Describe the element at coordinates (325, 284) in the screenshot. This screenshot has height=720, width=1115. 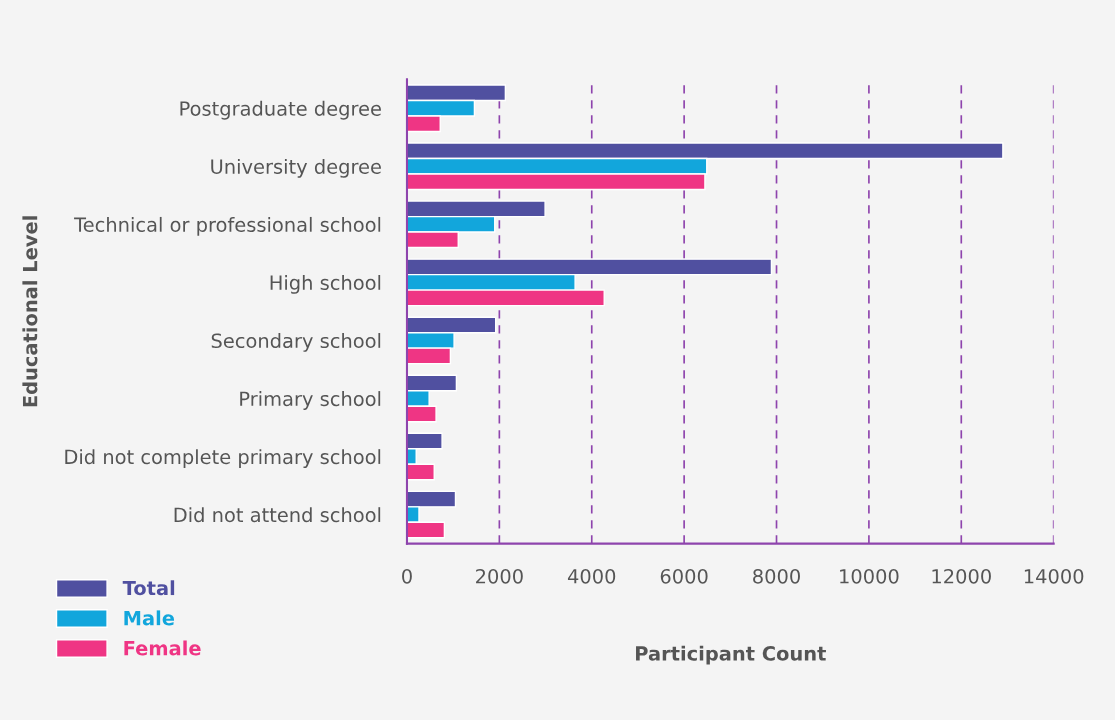
I see `y-tick-label: High school` at that location.